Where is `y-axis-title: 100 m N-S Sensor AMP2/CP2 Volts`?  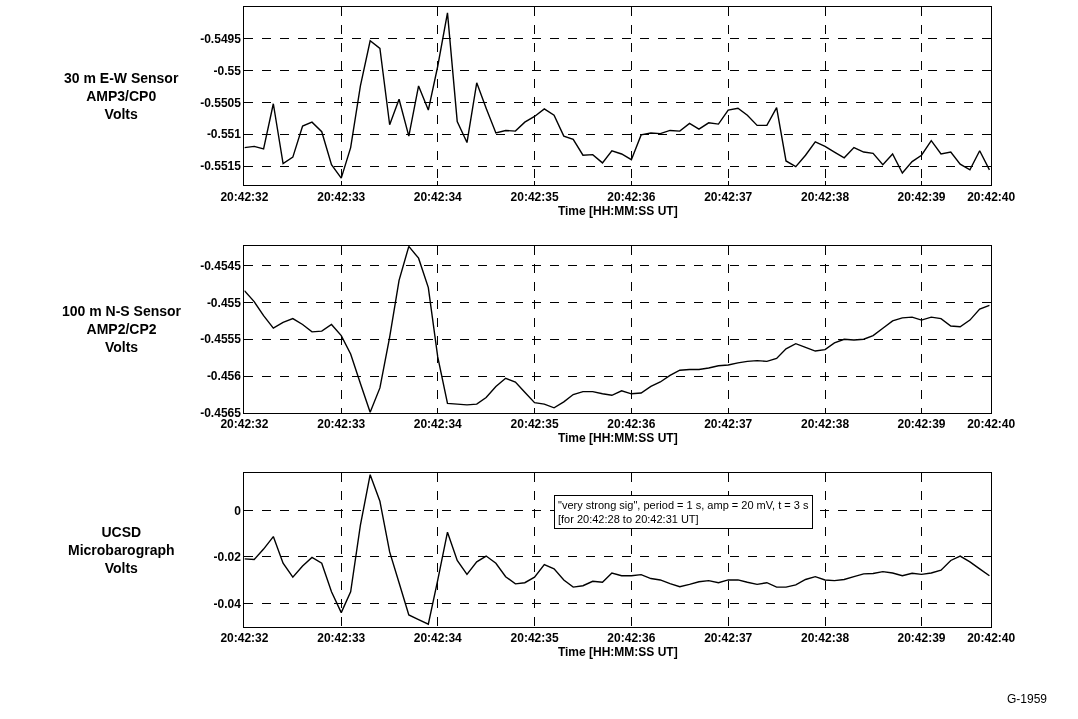
y-axis-title: 100 m N-S Sensor AMP2/CP2 Volts is located at coordinates (122, 329).